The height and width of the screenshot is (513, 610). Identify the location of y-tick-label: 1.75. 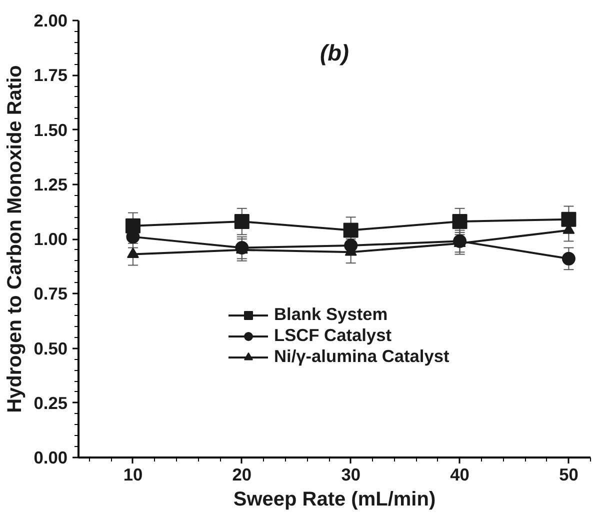
(51, 75).